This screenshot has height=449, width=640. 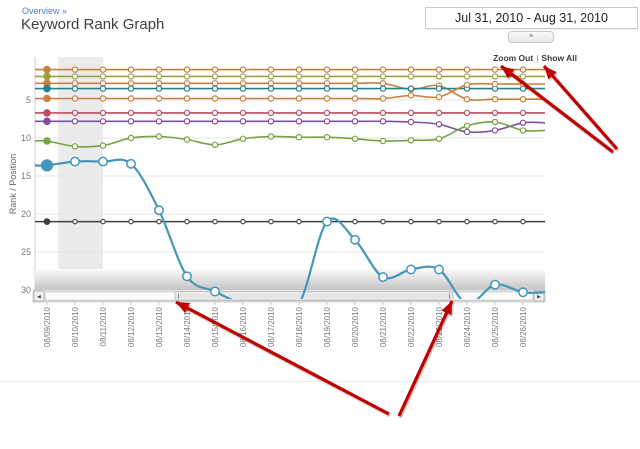 I want to click on show-all-link: Show All, so click(x=559, y=58).